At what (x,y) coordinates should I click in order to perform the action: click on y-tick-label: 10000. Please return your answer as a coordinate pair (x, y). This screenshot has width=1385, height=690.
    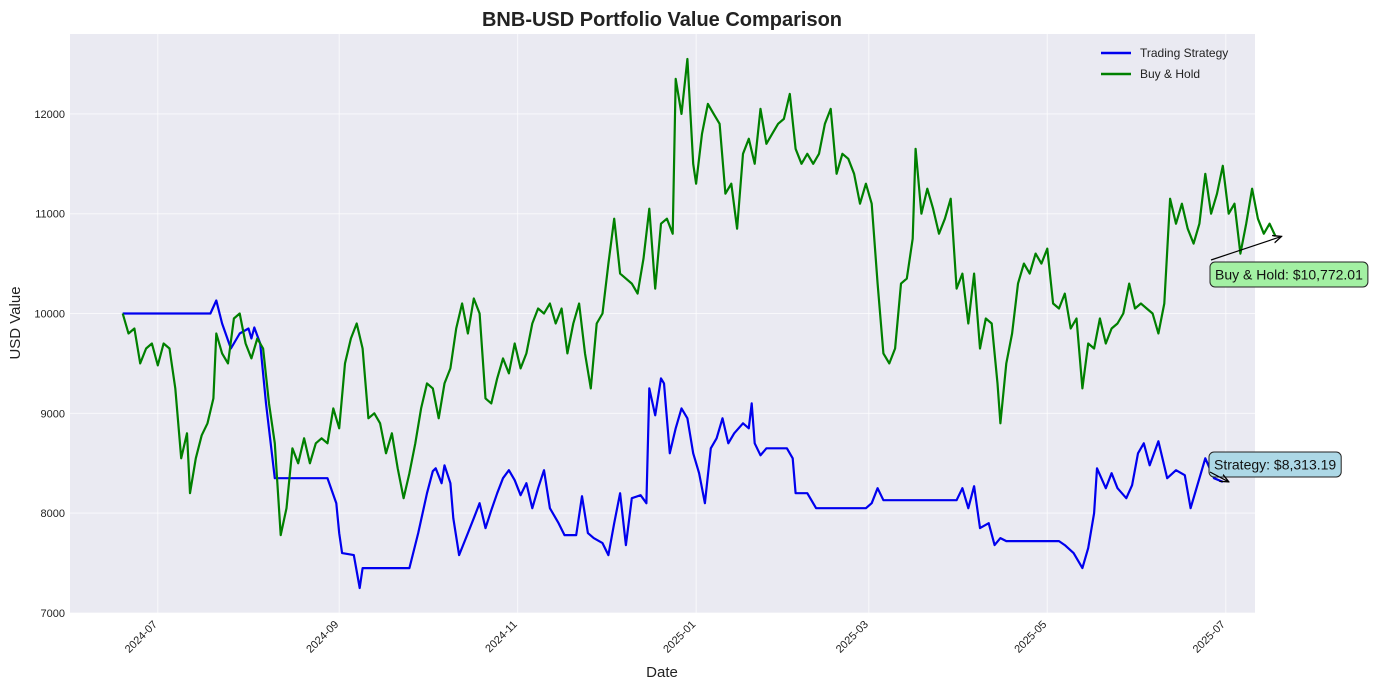
    Looking at the image, I should click on (49, 315).